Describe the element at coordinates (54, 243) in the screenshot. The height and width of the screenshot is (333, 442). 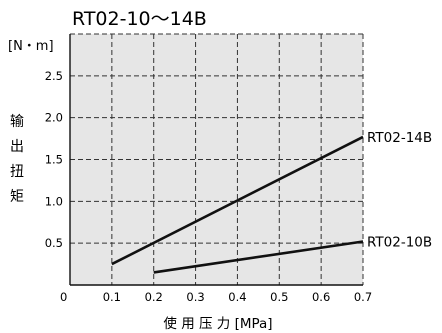
I see `y-tick-label: 0.5` at that location.